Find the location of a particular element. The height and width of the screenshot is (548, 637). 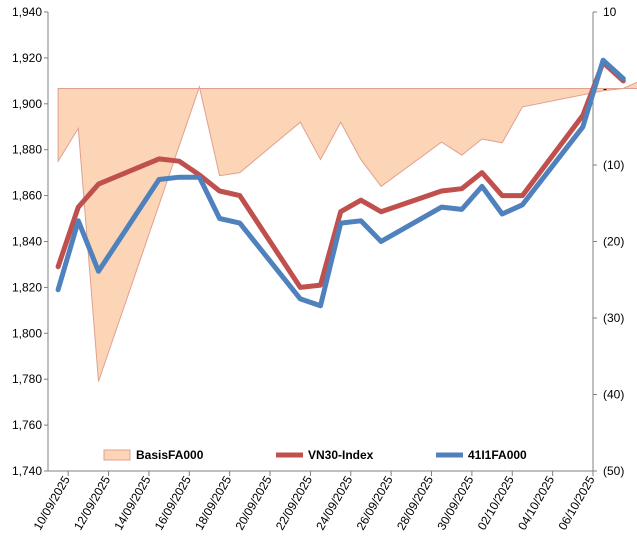

x-tick-label: 02/10/2025 is located at coordinates (496, 502).